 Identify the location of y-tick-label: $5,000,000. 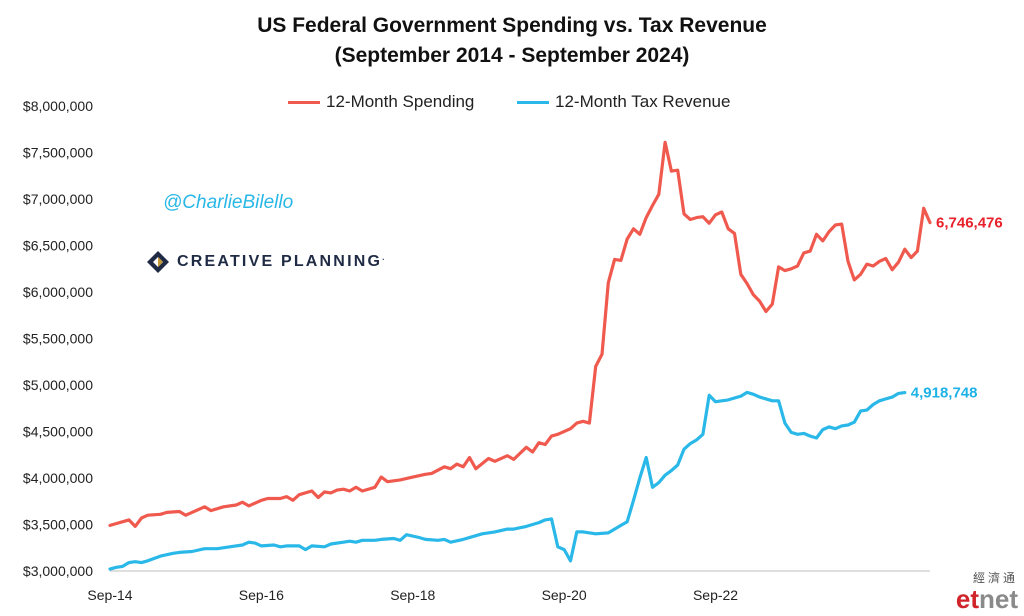
(58, 385).